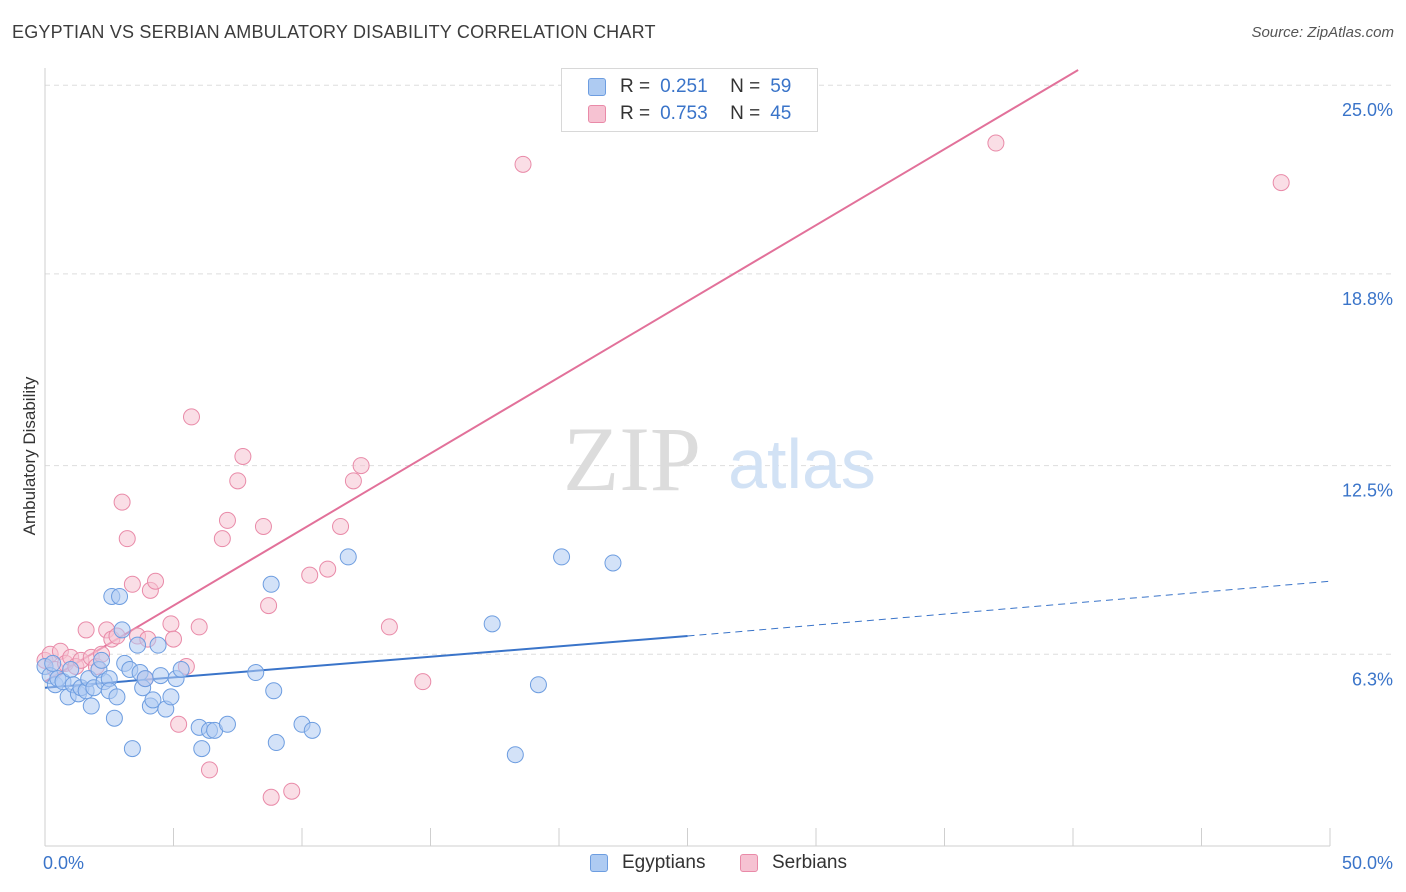 The width and height of the screenshot is (1406, 892). I want to click on legend-item-egyptians: Egyptians, so click(647, 863).